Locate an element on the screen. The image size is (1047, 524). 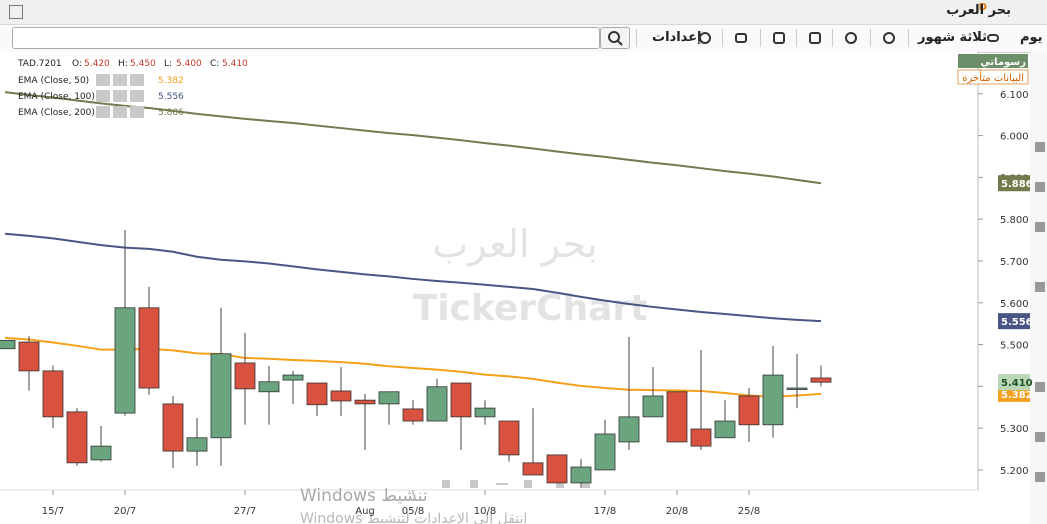
drawings-label: رسوماتي is located at coordinates (1003, 62).